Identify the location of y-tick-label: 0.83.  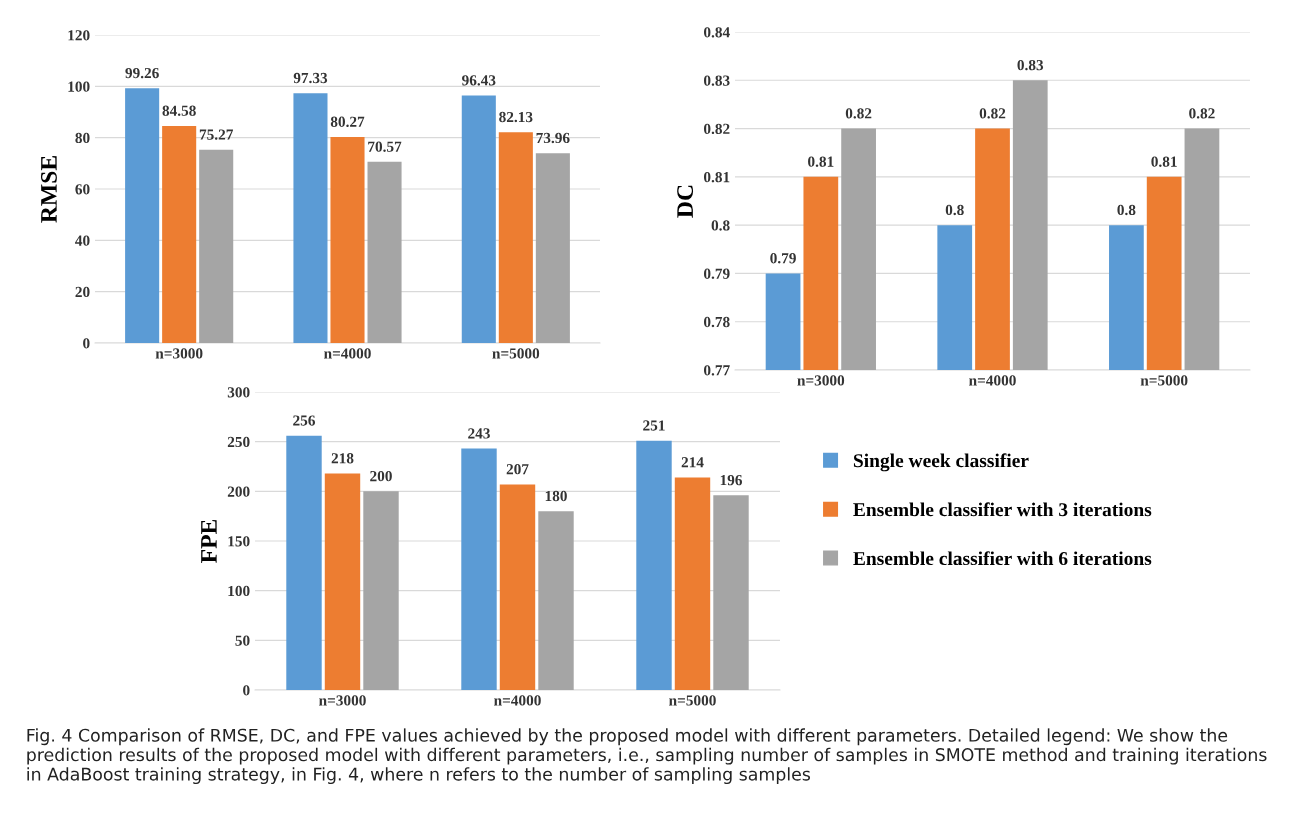
(716, 80).